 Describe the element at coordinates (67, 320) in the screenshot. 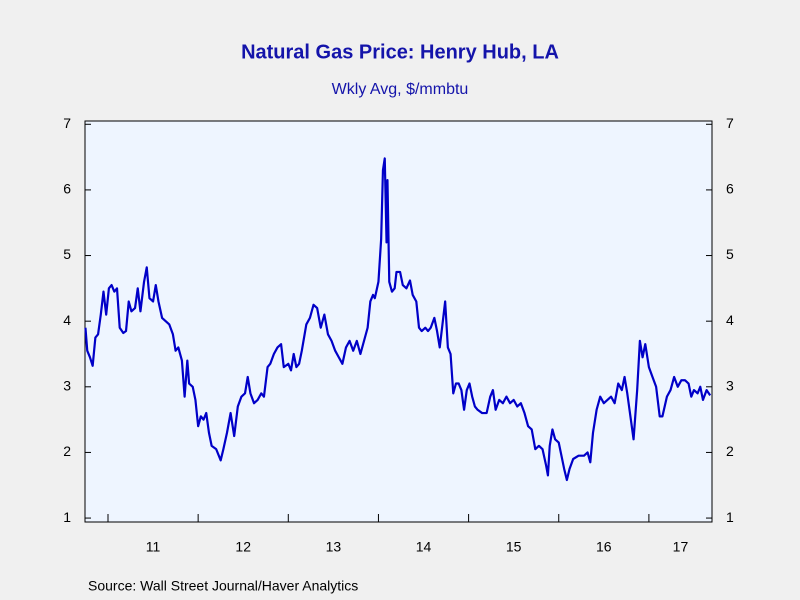

I see `y-tick-label: 4` at that location.